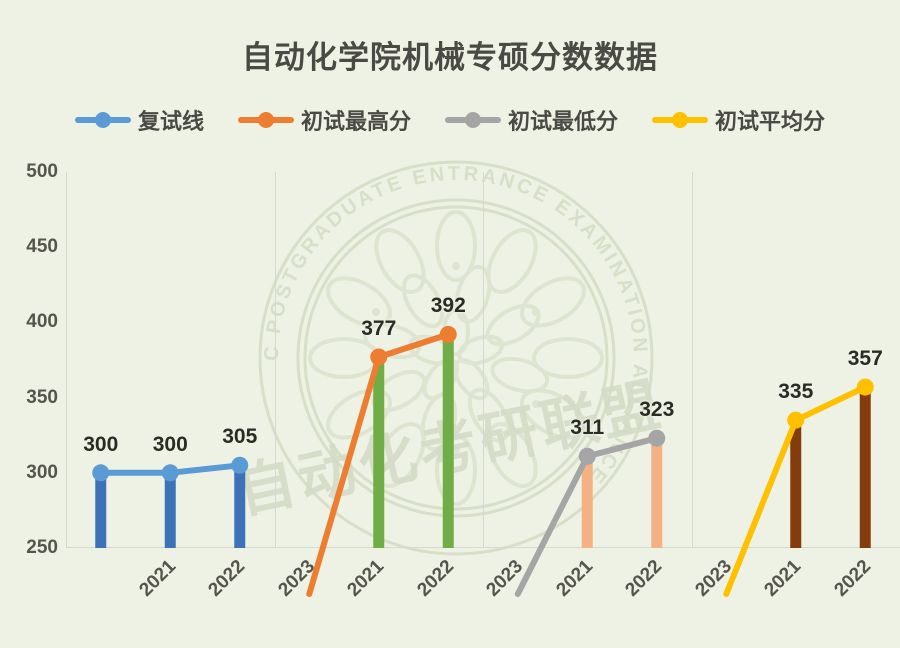 This screenshot has height=648, width=900. Describe the element at coordinates (770, 121) in the screenshot. I see `legend-label: 初试平均分` at that location.